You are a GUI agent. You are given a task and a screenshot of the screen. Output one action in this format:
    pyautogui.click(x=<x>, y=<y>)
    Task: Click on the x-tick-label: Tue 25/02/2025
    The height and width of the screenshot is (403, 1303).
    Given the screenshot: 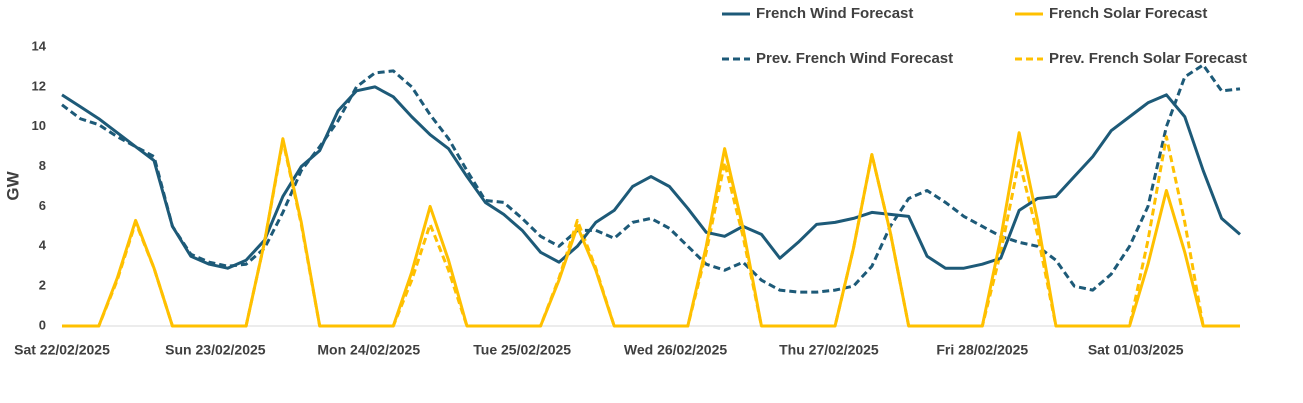 What is the action you would take?
    pyautogui.click(x=522, y=350)
    